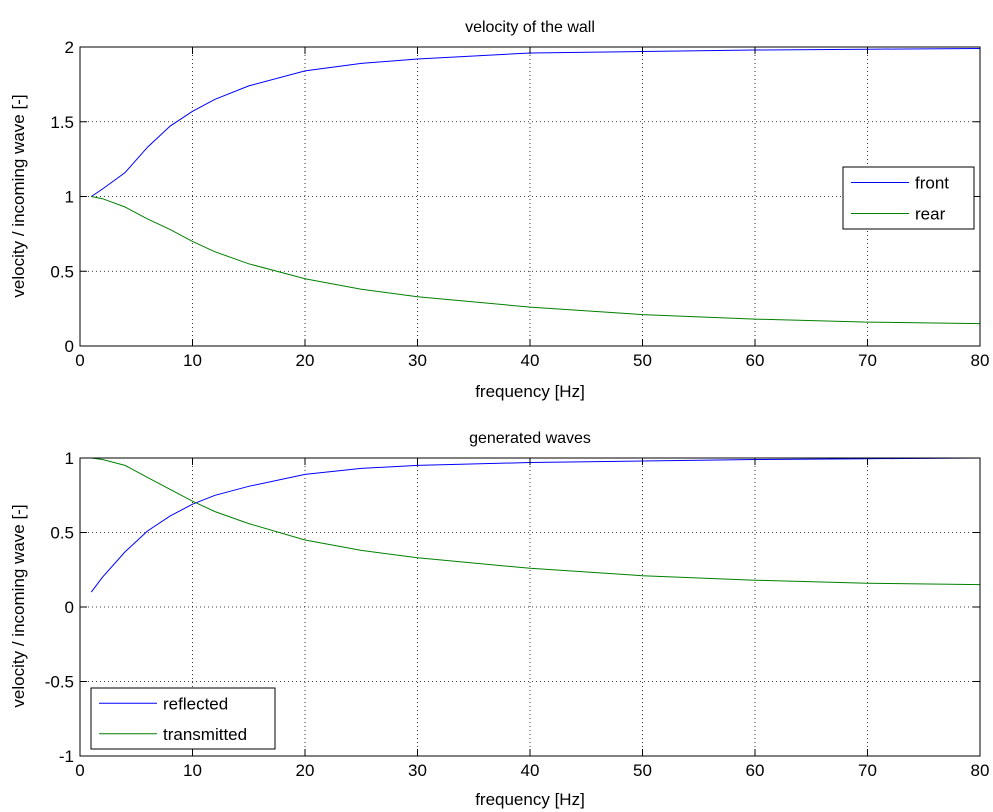 The image size is (993, 812). Describe the element at coordinates (195, 703) in the screenshot. I see `legend-label-reflected: reflected` at that location.